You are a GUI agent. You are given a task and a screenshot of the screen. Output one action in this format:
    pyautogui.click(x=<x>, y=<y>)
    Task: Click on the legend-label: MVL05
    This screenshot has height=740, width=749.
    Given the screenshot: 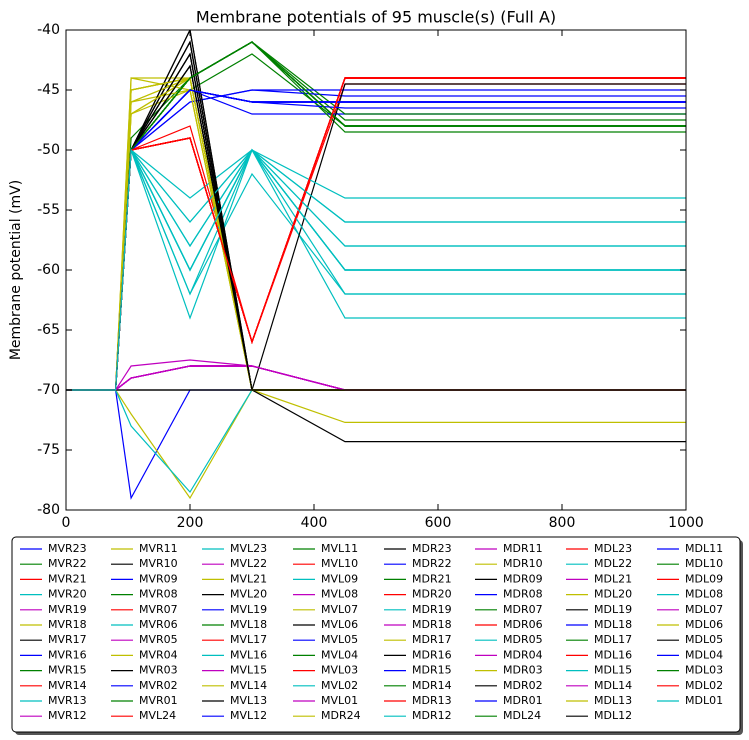 What is the action you would take?
    pyautogui.click(x=339, y=639)
    